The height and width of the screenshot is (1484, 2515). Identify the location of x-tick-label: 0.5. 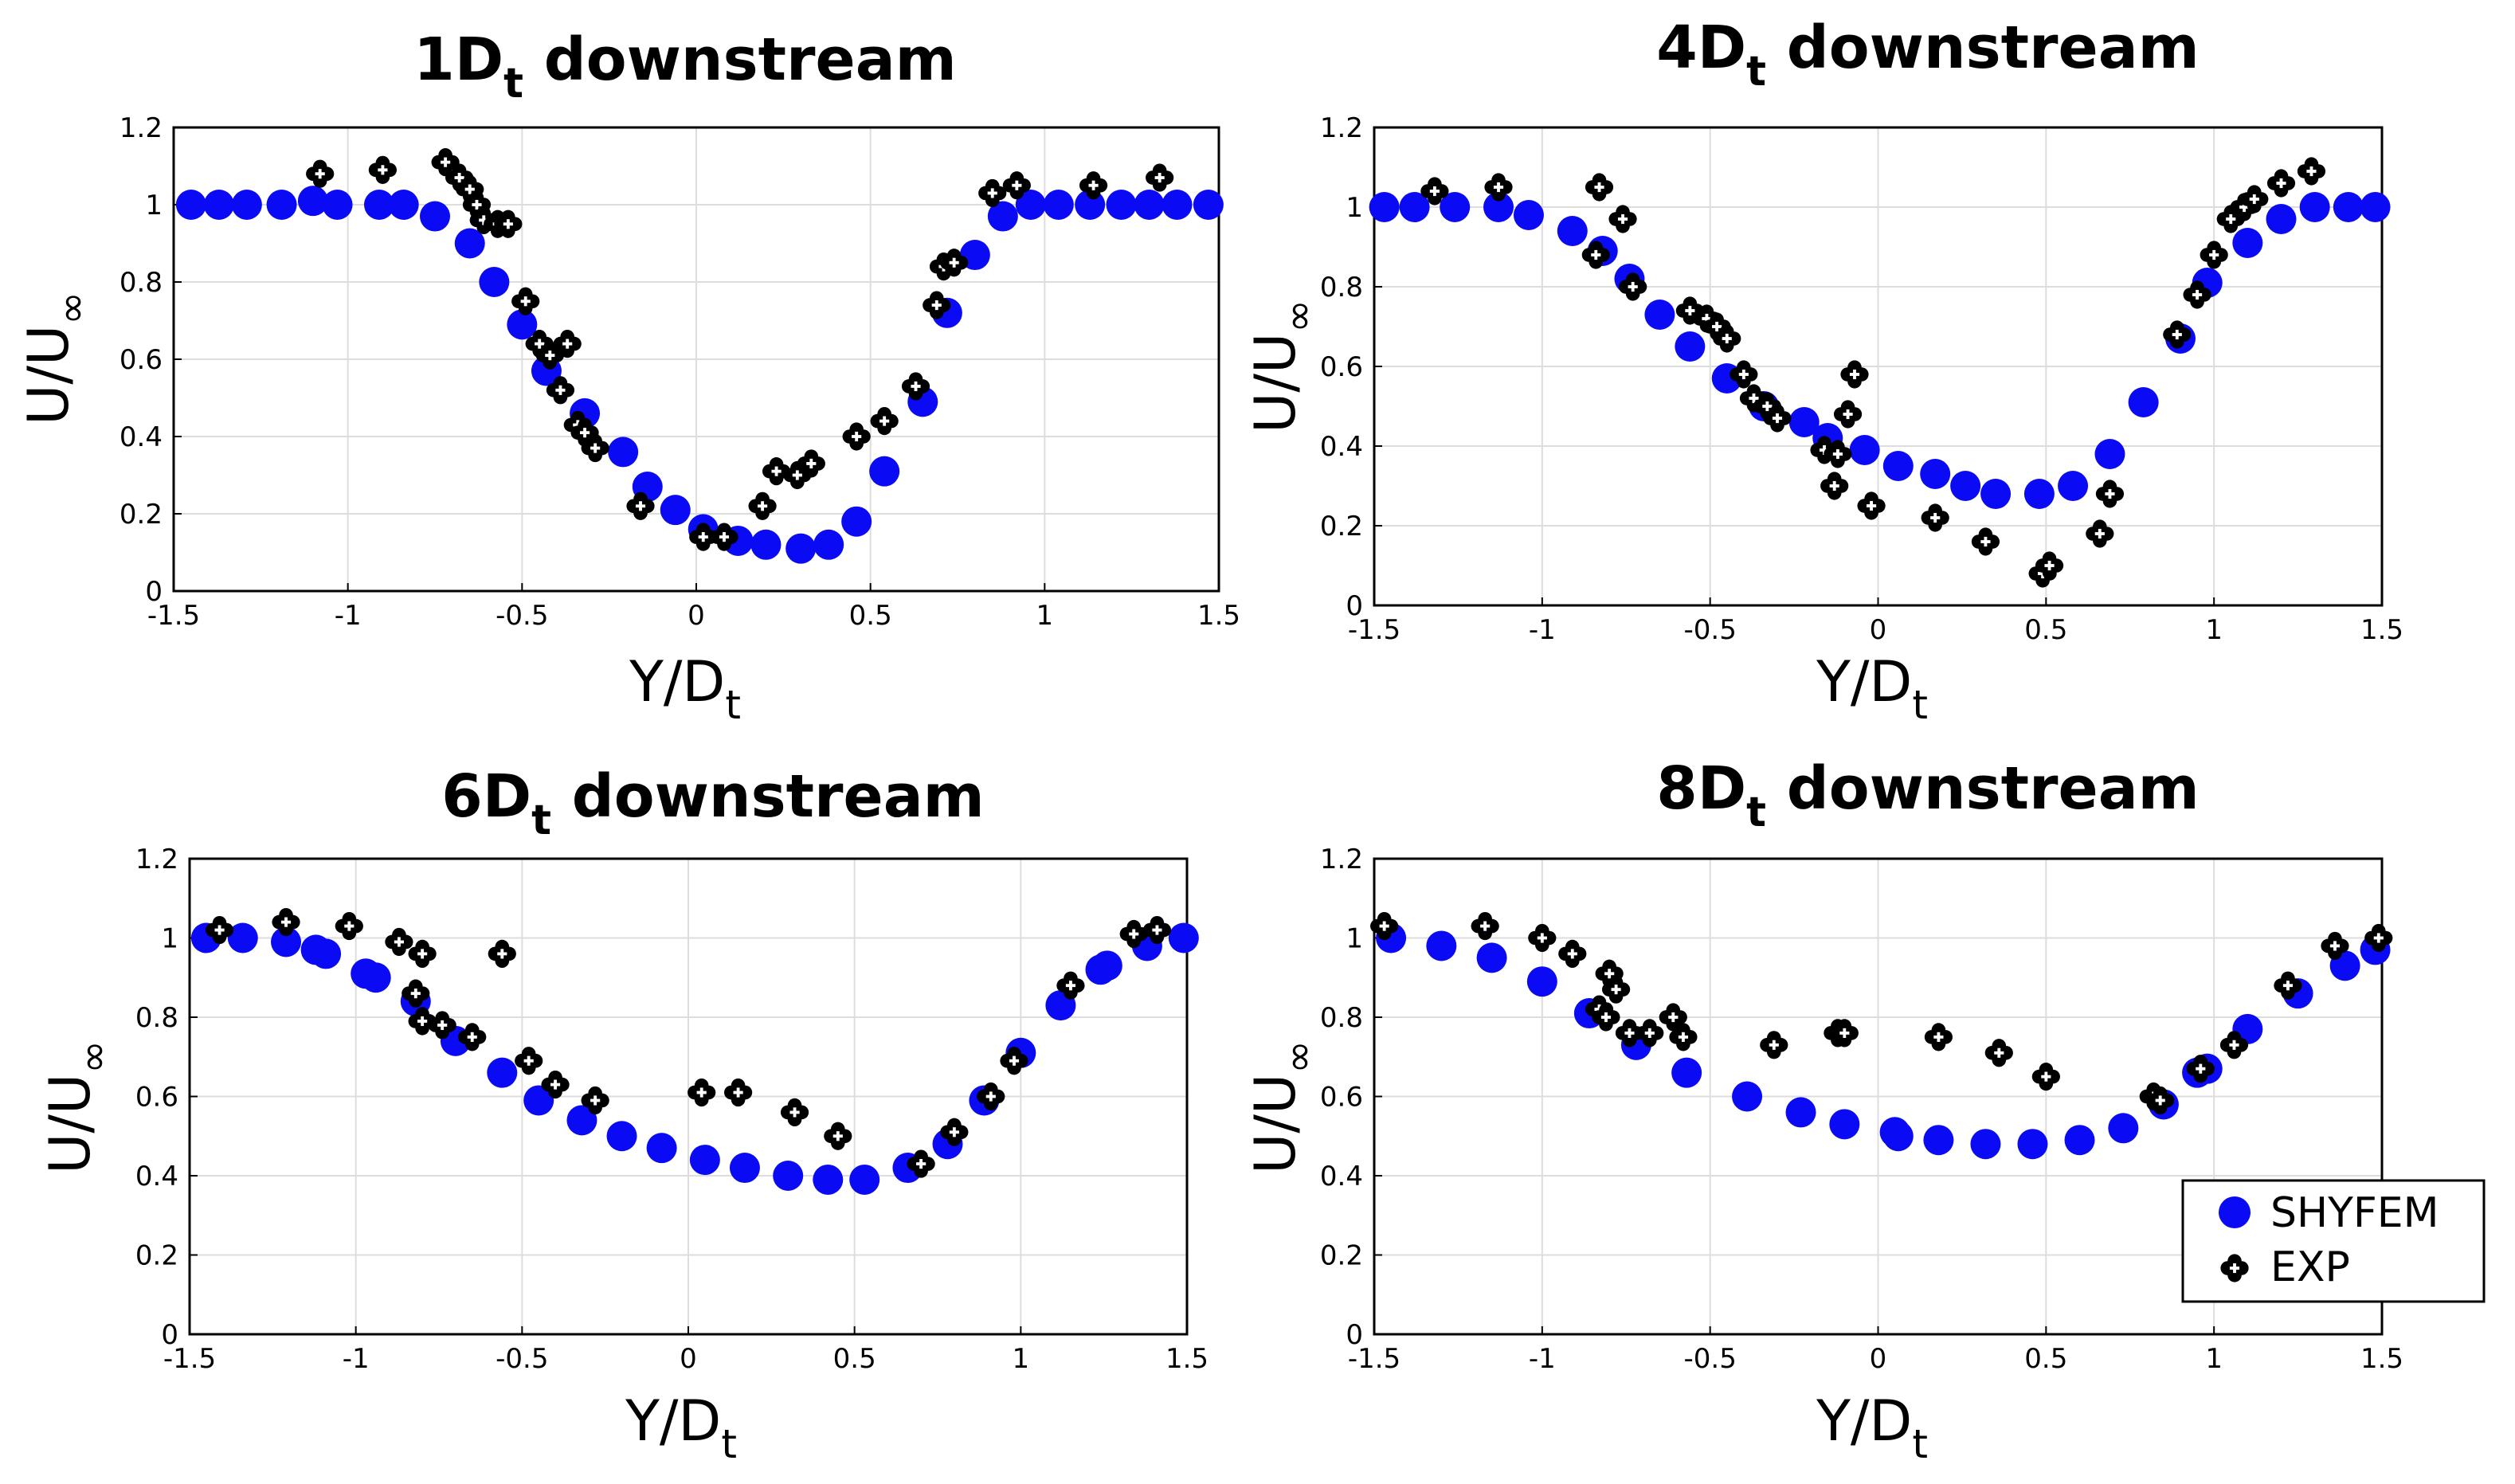
(871, 616).